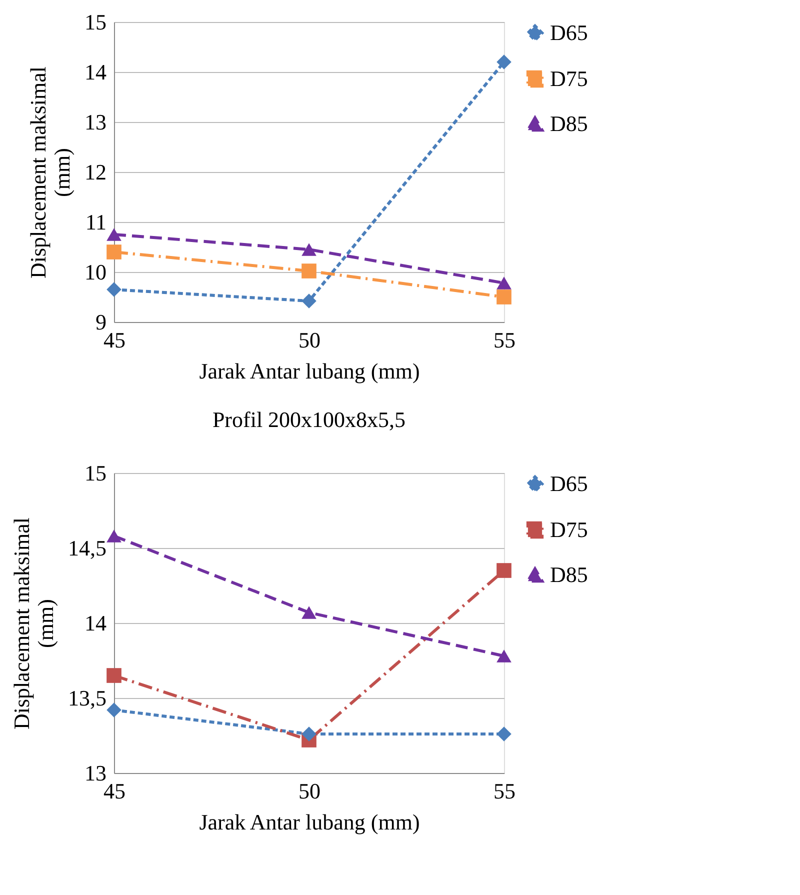 The width and height of the screenshot is (800, 895). I want to click on y-tick-label: 10, so click(95, 272).